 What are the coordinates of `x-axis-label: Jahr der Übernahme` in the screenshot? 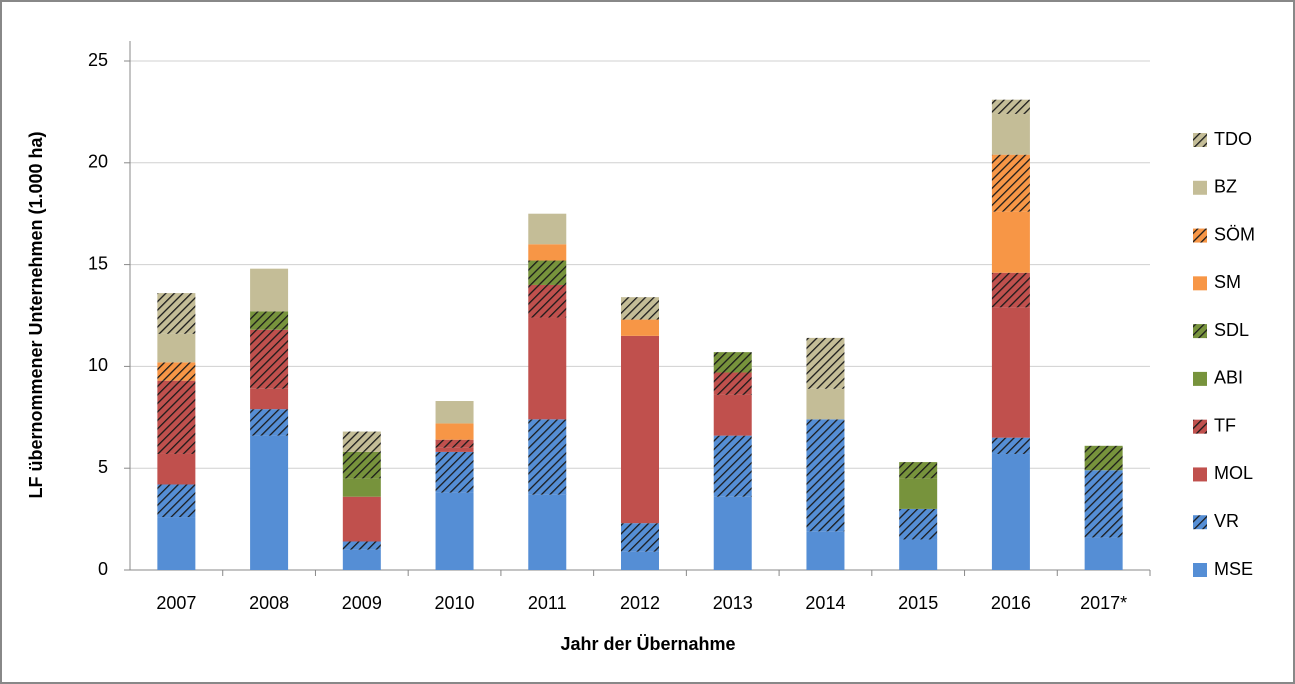 It's located at (647, 644).